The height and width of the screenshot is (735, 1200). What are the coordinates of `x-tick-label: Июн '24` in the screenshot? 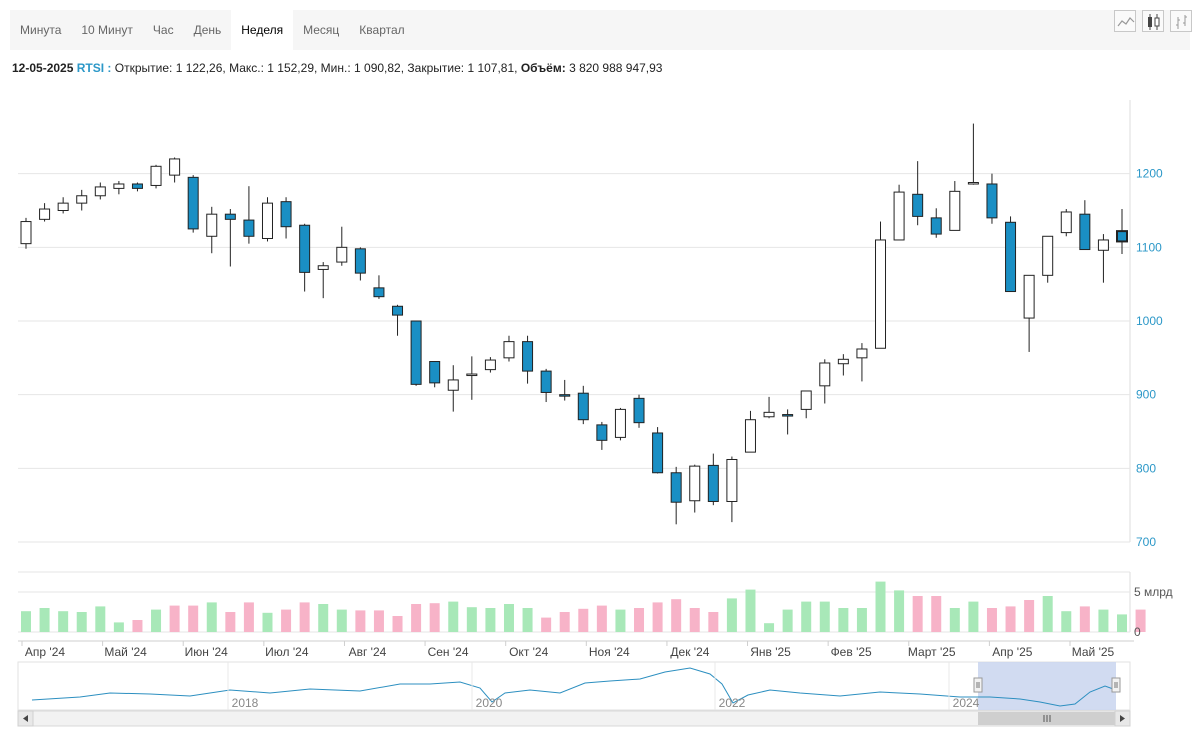 It's located at (207, 652).